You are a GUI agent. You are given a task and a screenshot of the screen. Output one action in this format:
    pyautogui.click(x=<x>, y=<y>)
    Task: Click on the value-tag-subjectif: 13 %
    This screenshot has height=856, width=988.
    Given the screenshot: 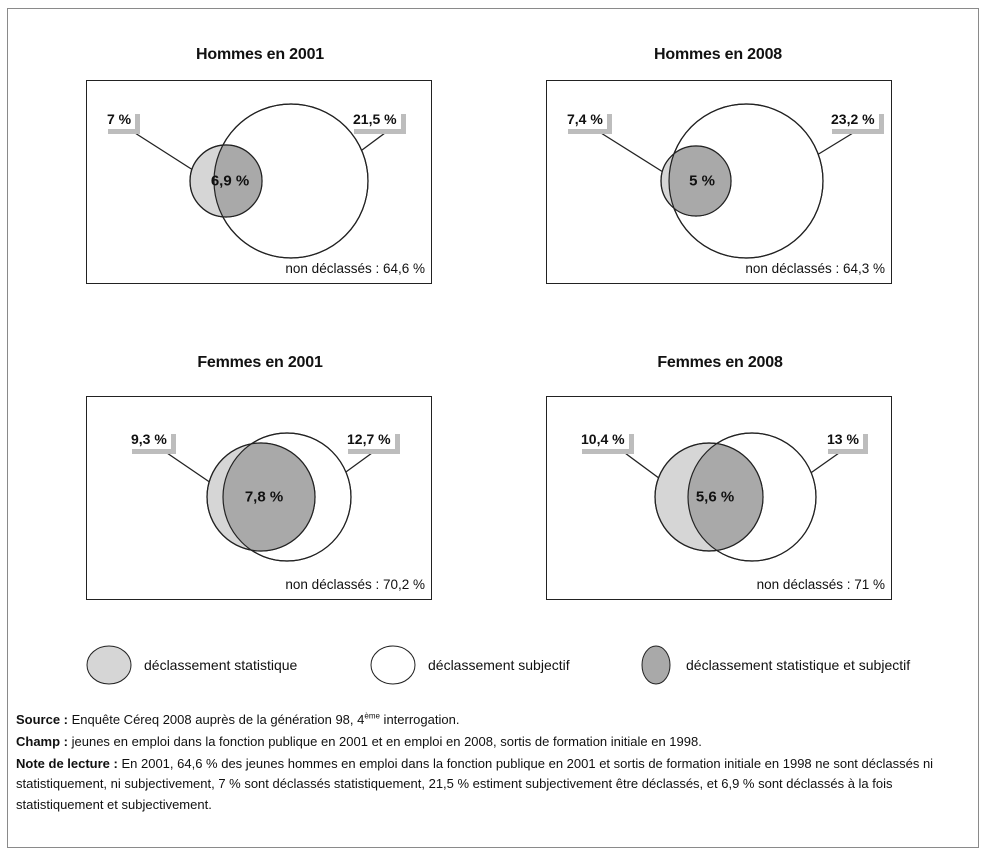 What is the action you would take?
    pyautogui.click(x=843, y=439)
    